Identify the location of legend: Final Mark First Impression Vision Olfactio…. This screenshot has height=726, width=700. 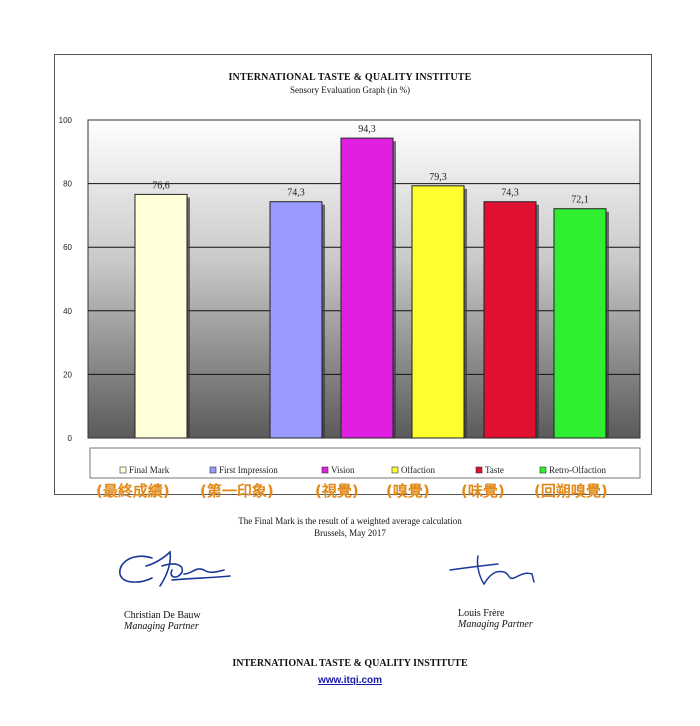
(365, 463).